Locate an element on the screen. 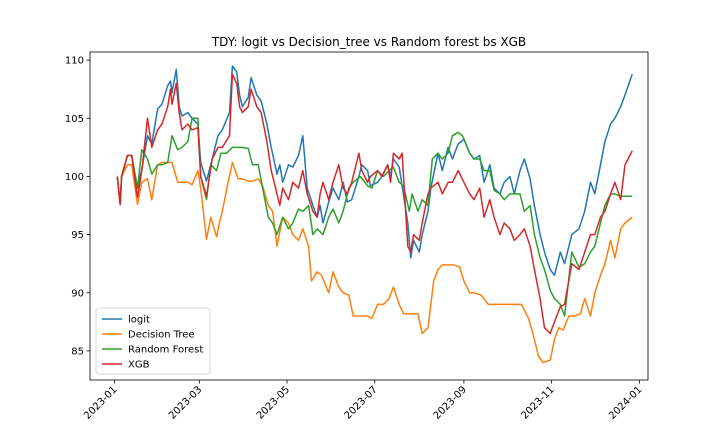  legend-box is located at coordinates (153, 341).